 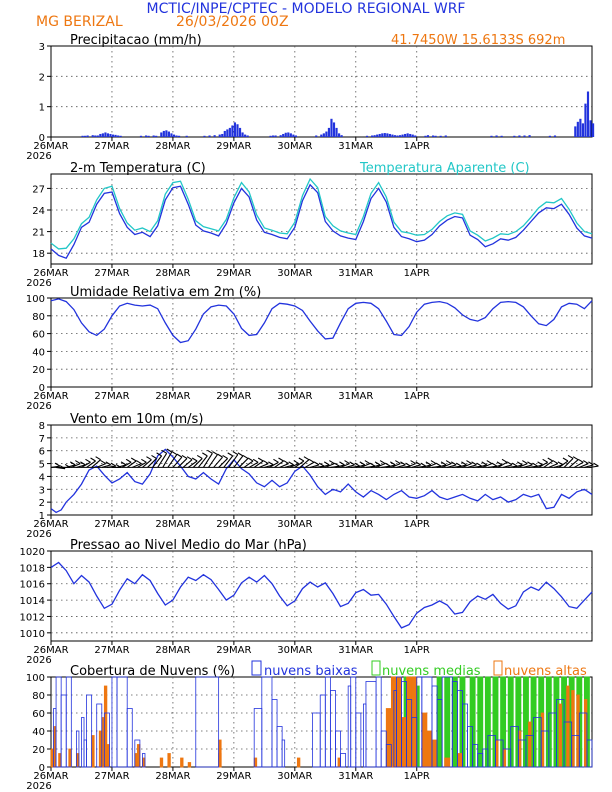 What do you see at coordinates (42, 77) in the screenshot?
I see `precip-ytick-label-2: 2` at bounding box center [42, 77].